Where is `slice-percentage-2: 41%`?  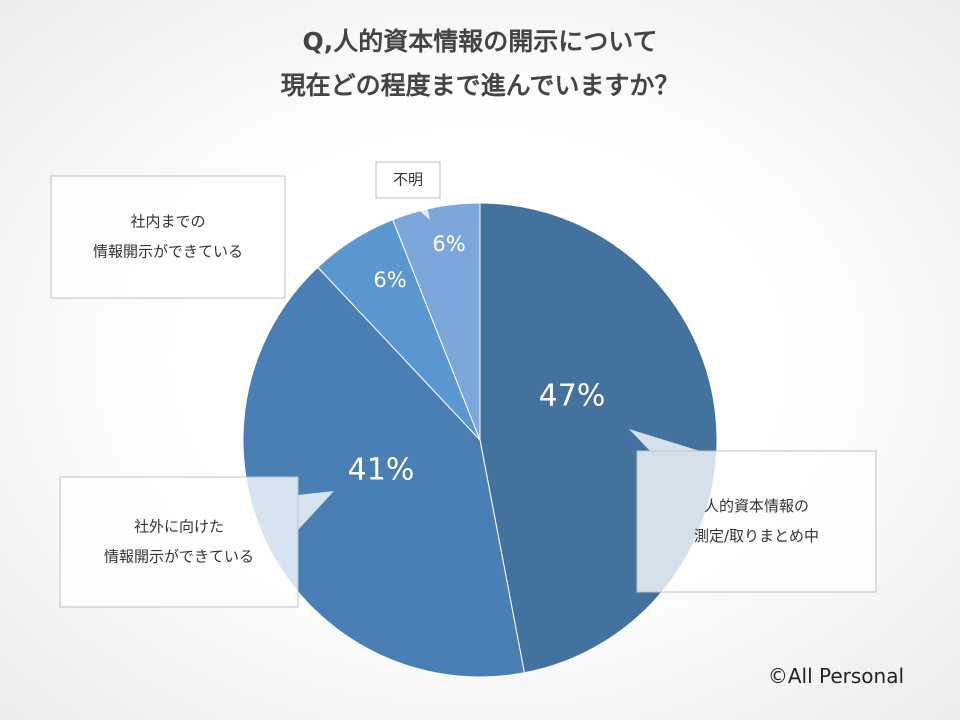 slice-percentage-2: 41% is located at coordinates (381, 470).